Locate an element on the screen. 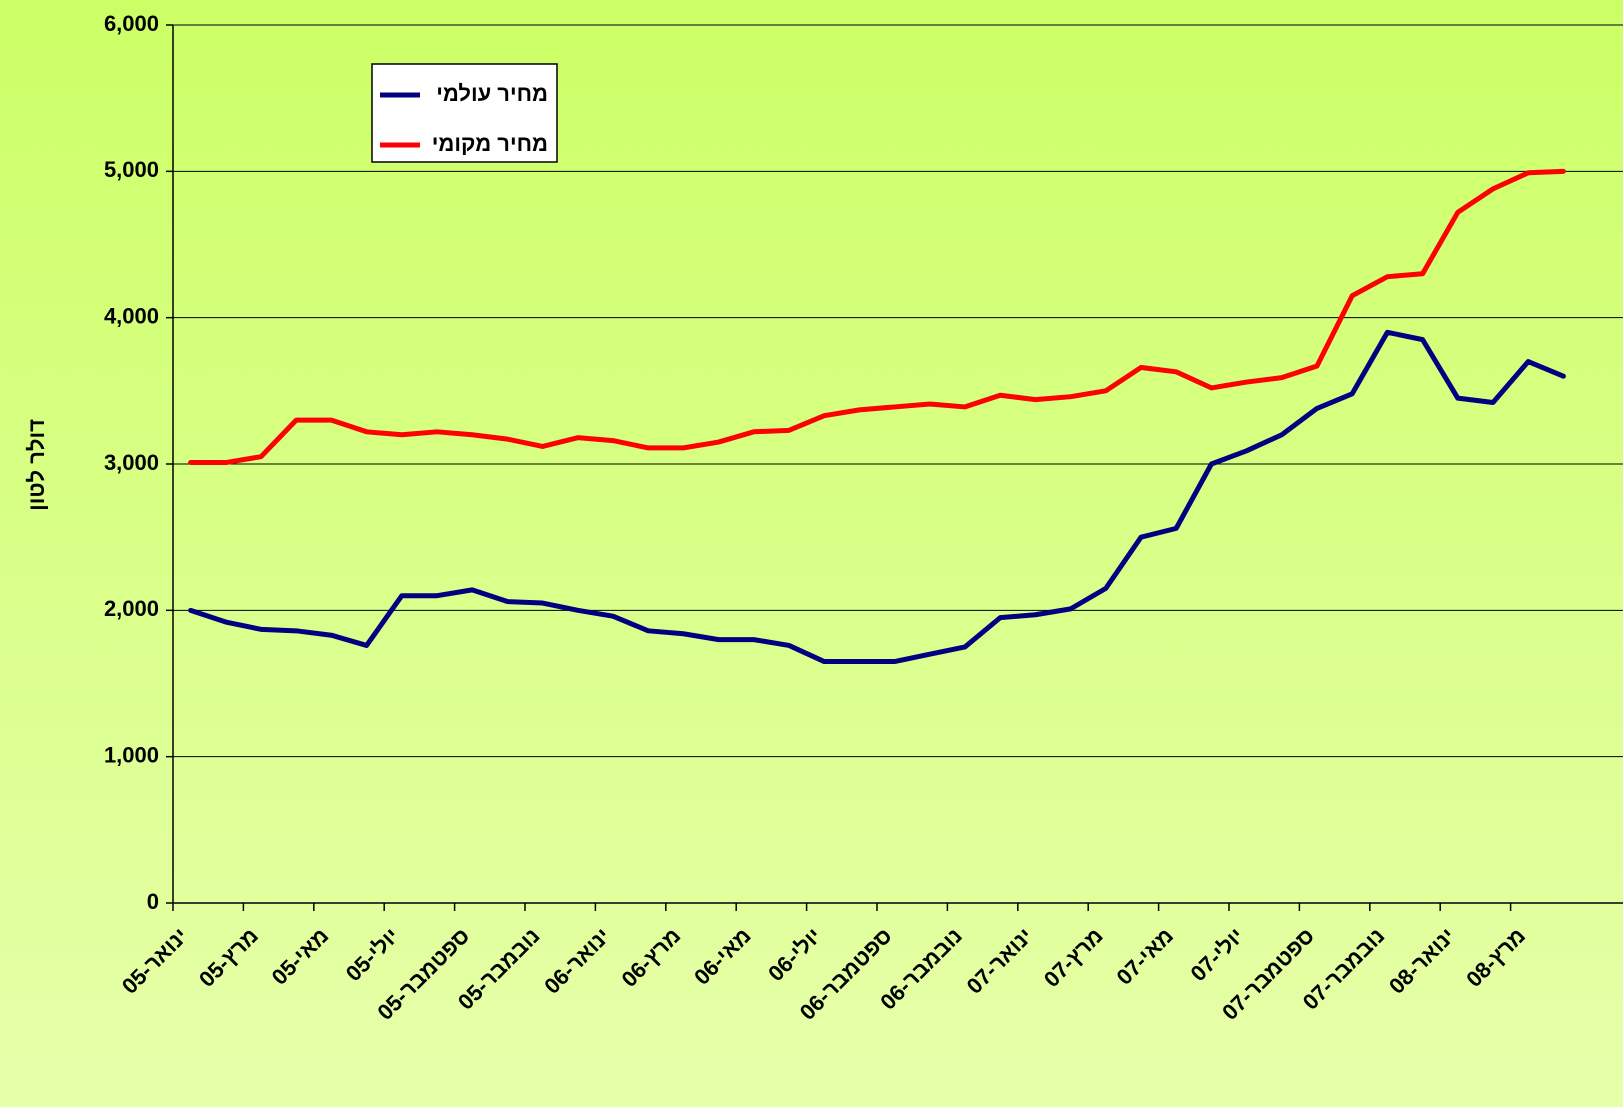  legend: מחיר עולמי מחיר מקומי is located at coordinates (464, 113).